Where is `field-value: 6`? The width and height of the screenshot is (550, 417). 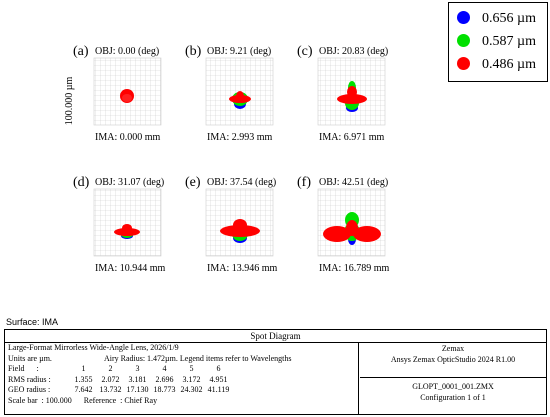 field-value: 6 is located at coordinates (218, 368).